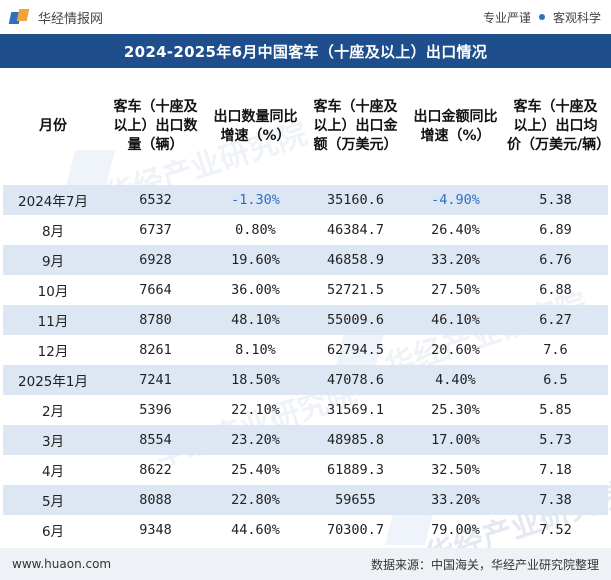 This screenshot has width=611, height=580. Describe the element at coordinates (155, 320) in the screenshot. I see `cell-quantity: 8780` at that location.